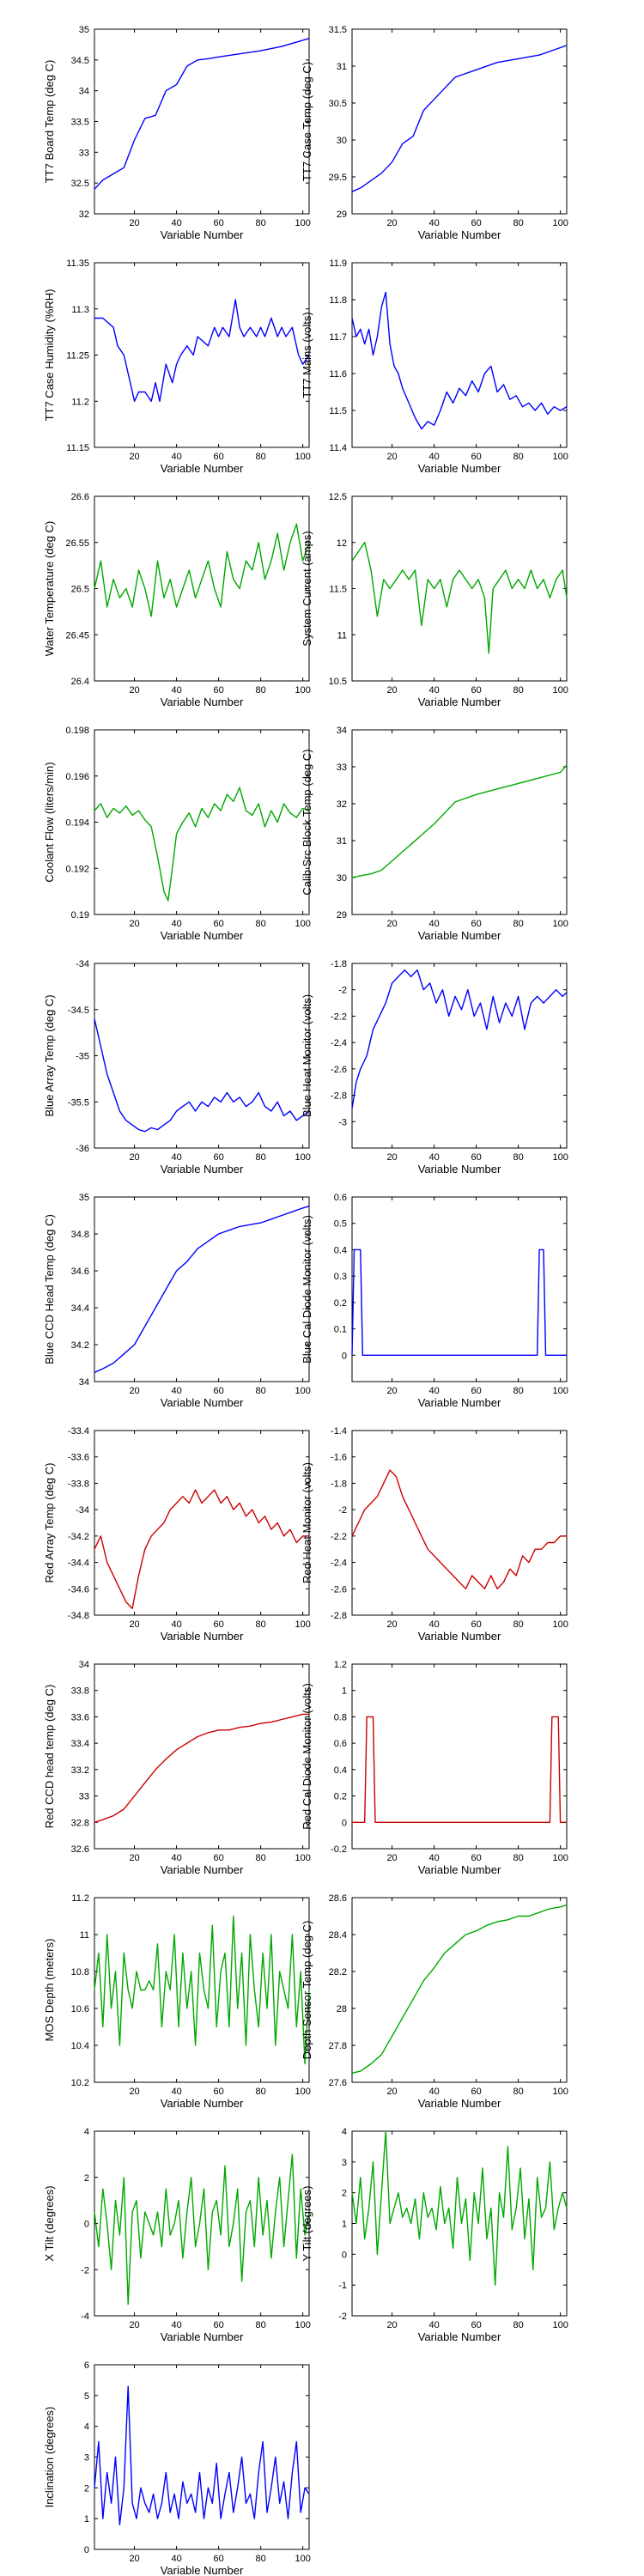 Image resolution: width=644 pixels, height=2576 pixels. I want to click on y-tick-label: 34, so click(84, 1665).